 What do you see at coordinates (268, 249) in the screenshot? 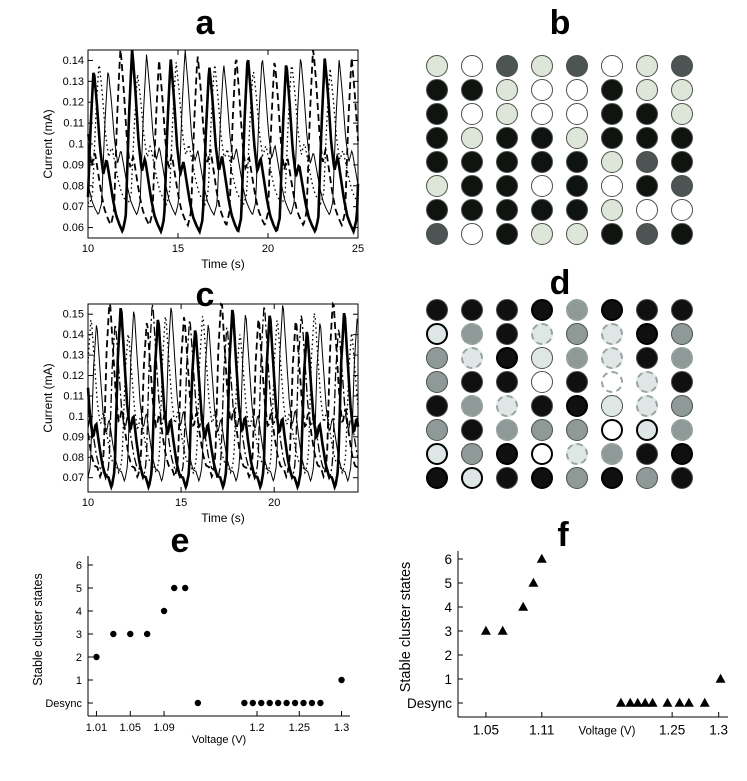
I see `svg-text: 20` at bounding box center [268, 249].